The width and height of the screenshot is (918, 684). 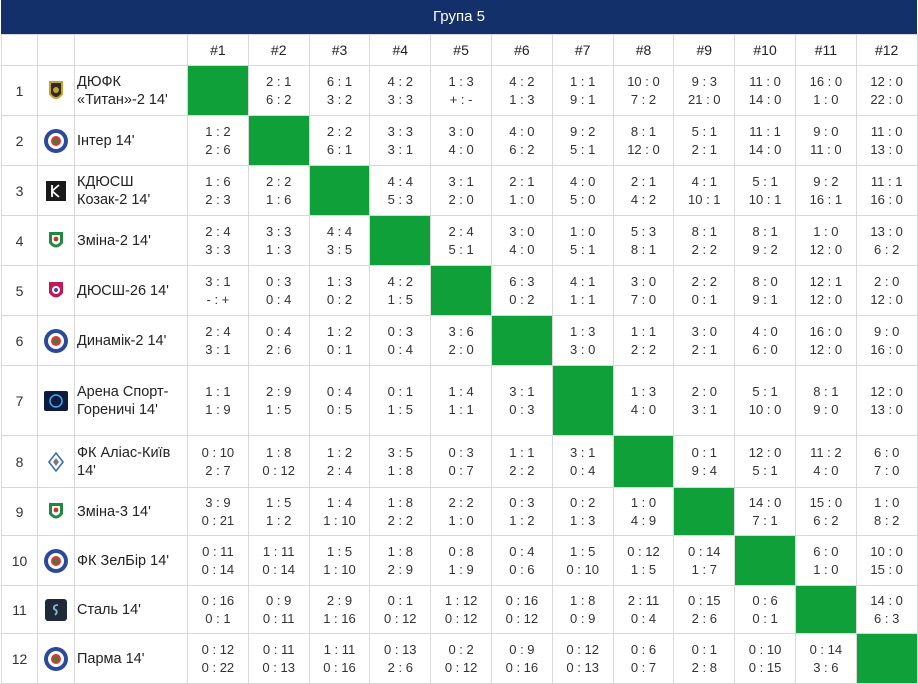 What do you see at coordinates (886, 240) in the screenshot?
I see `score-cell: 13 : 0 6 : 2` at bounding box center [886, 240].